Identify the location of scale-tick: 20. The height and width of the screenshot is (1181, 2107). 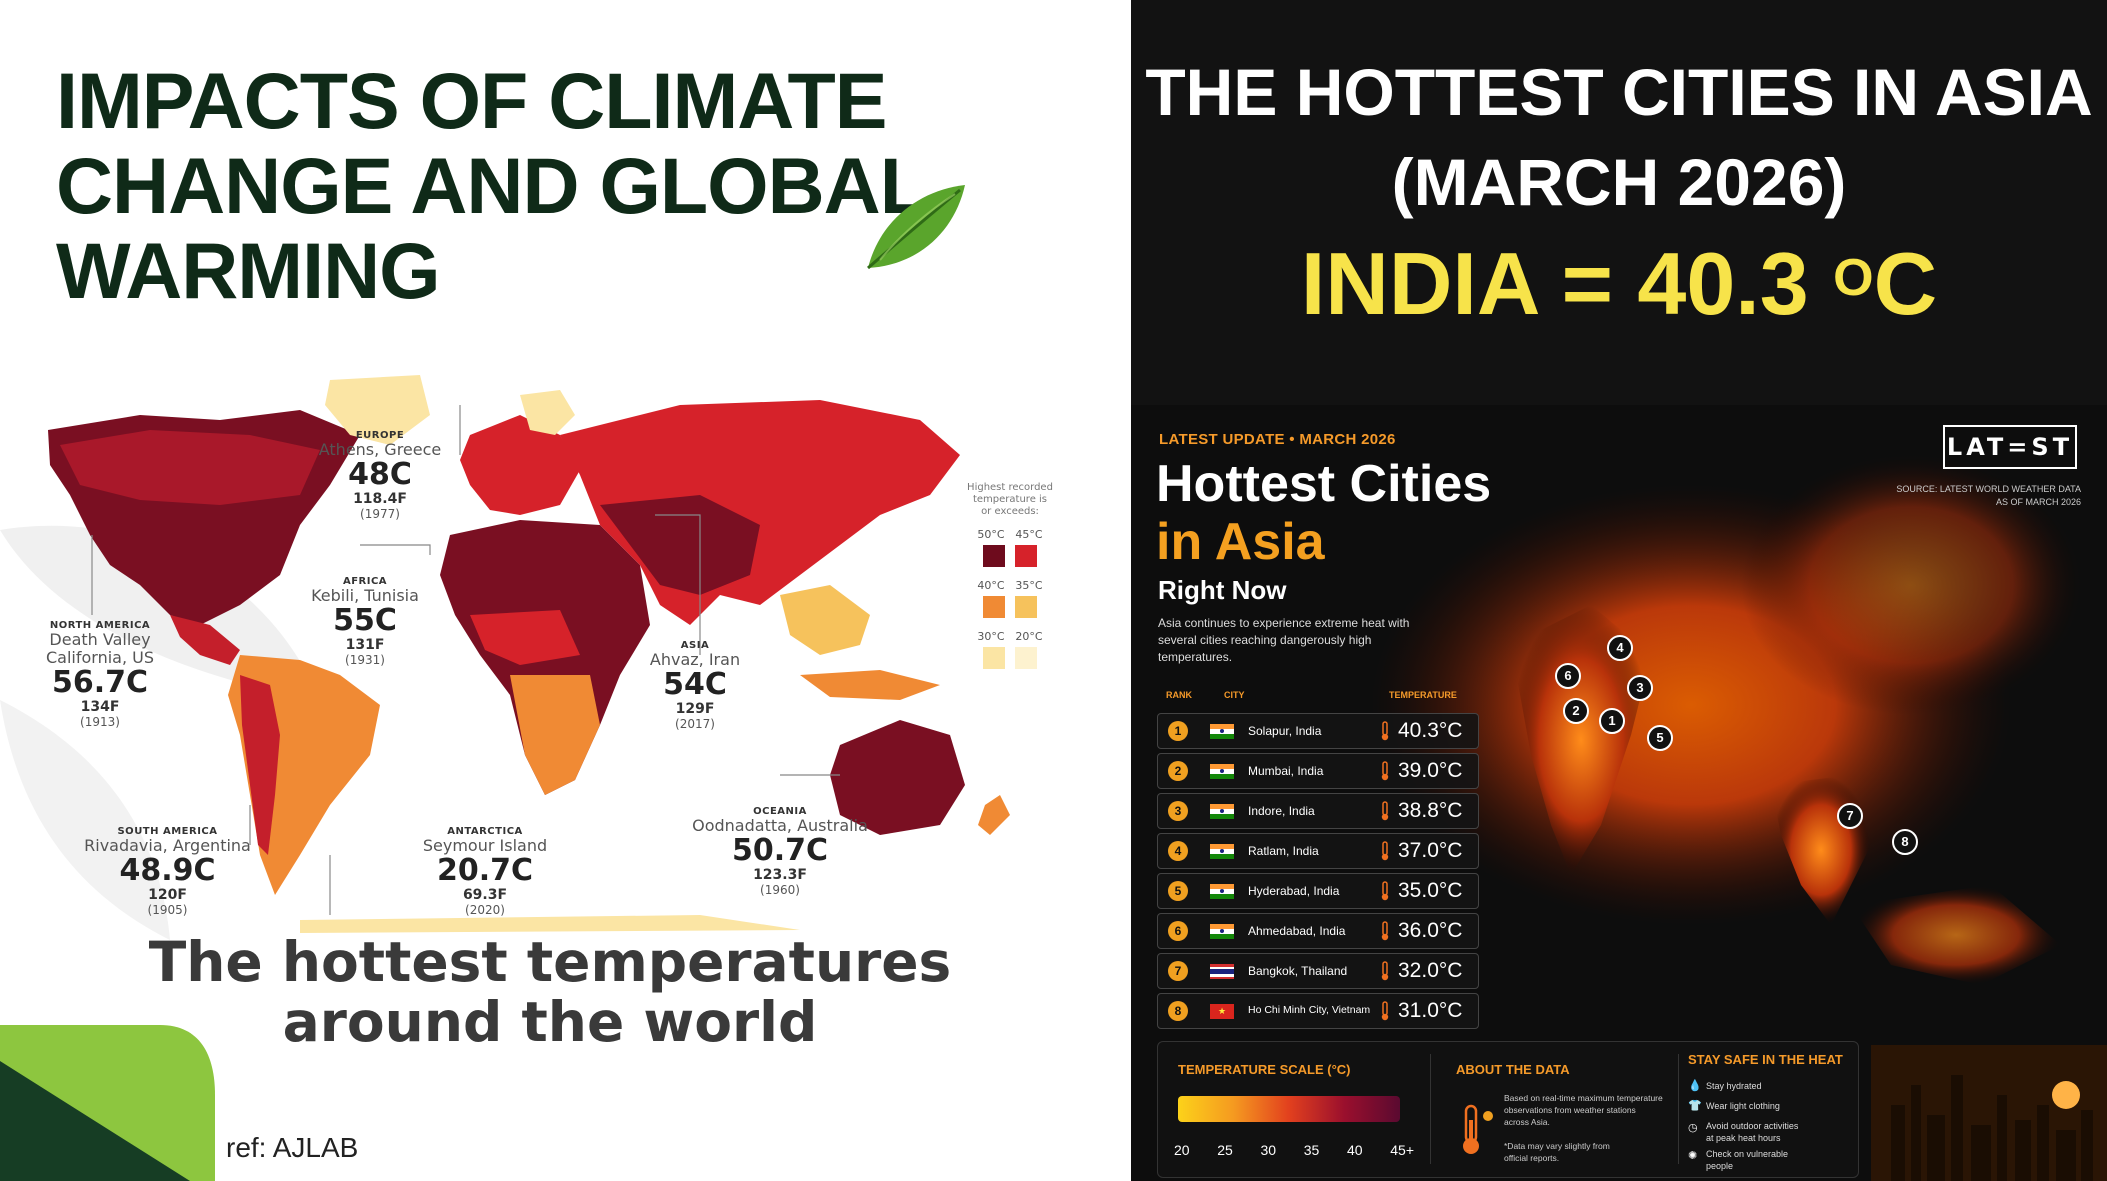
(1182, 1150).